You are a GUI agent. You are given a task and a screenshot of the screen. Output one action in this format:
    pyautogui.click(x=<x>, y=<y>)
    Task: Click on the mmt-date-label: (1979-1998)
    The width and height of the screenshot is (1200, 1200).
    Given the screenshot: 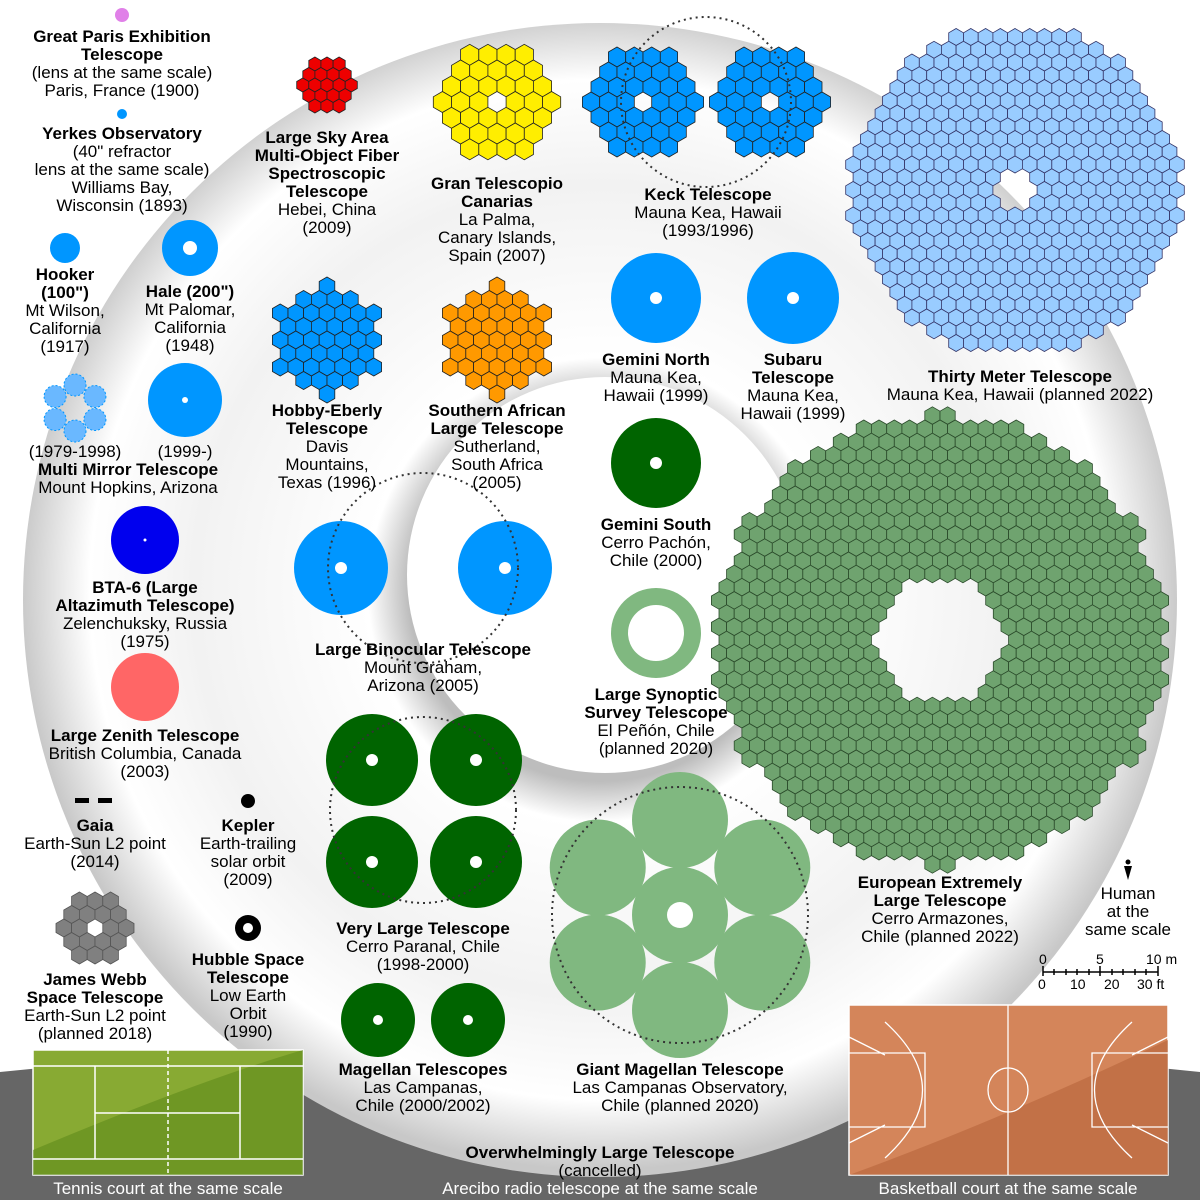 What is the action you would take?
    pyautogui.click(x=75, y=451)
    